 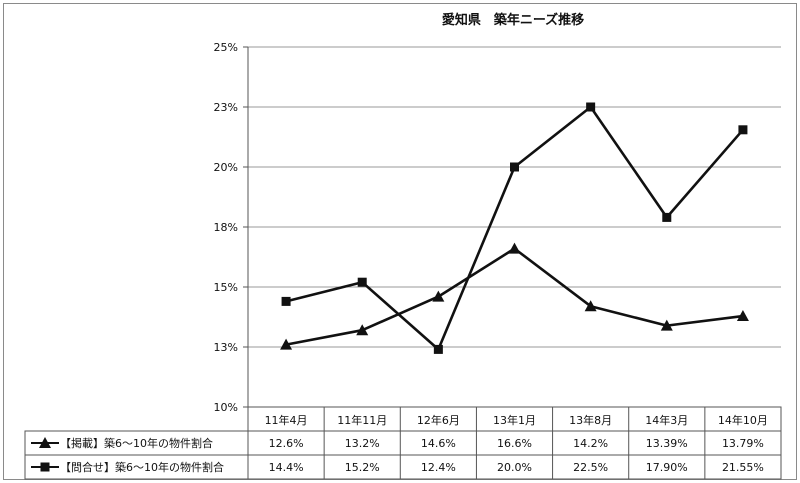 I want to click on data-label: 14.2%, so click(x=590, y=443).